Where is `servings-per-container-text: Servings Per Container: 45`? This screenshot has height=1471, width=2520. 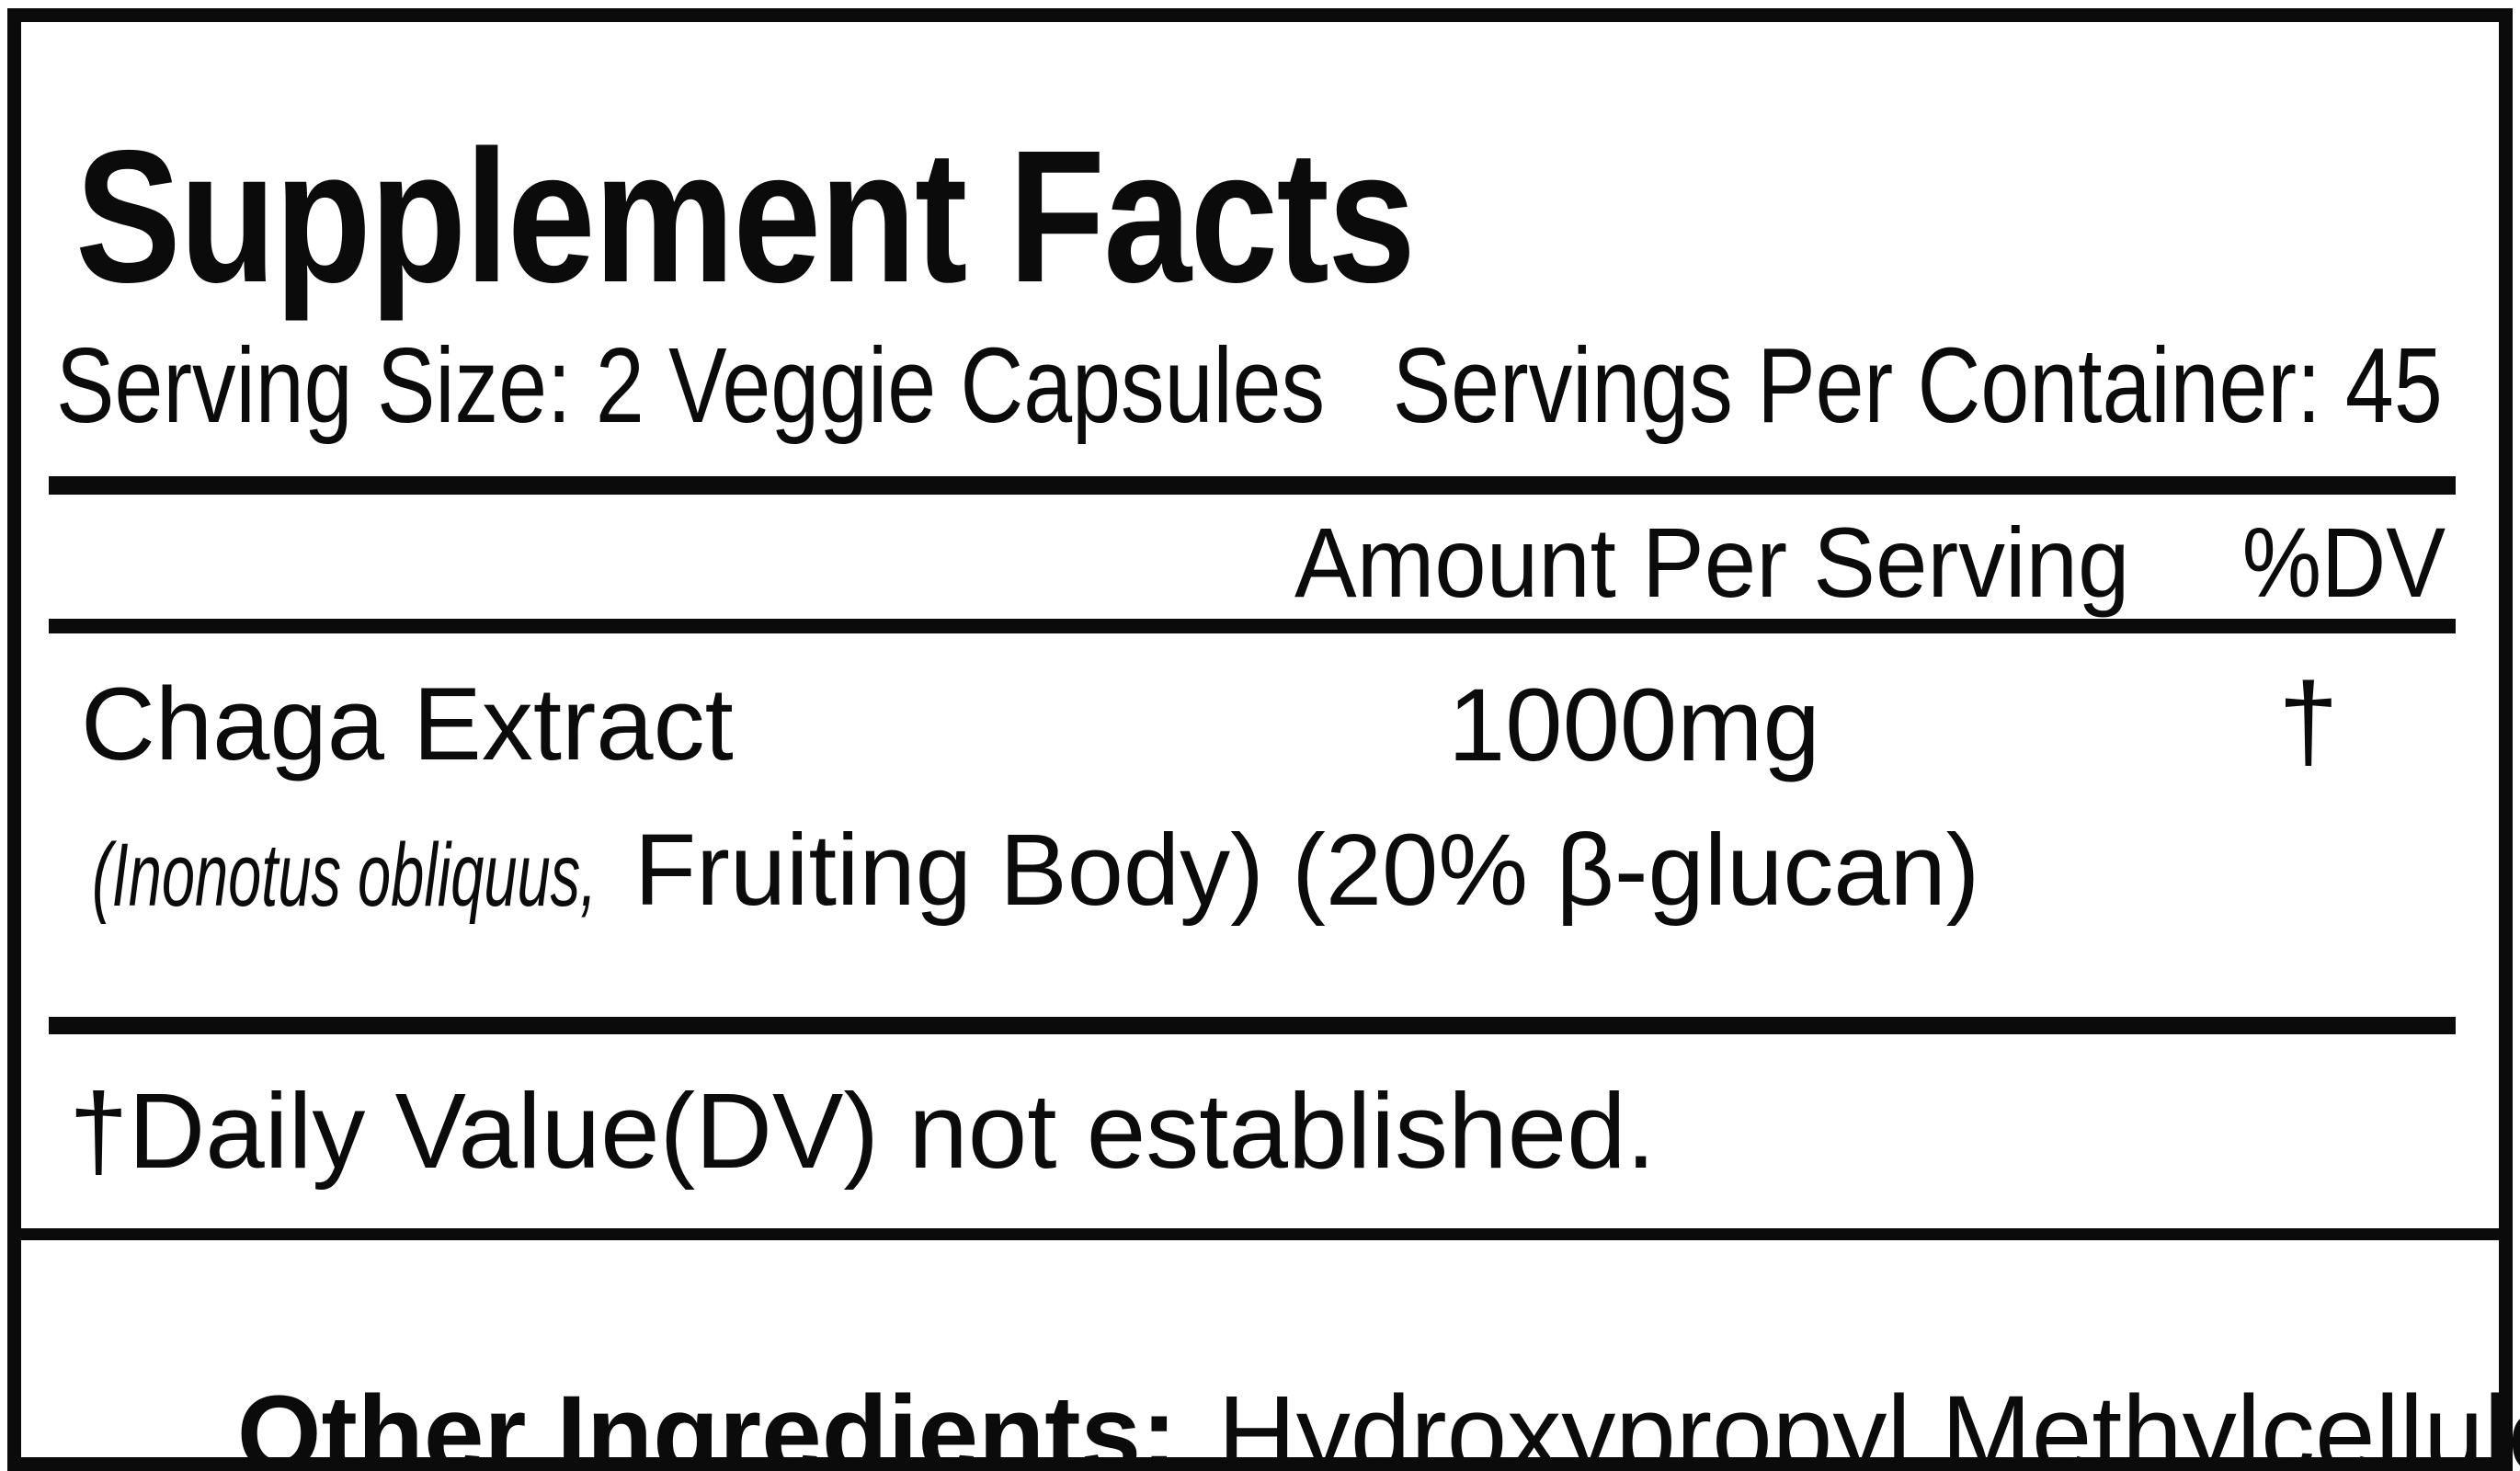 servings-per-container-text: Servings Per Container: 45 is located at coordinates (1917, 385).